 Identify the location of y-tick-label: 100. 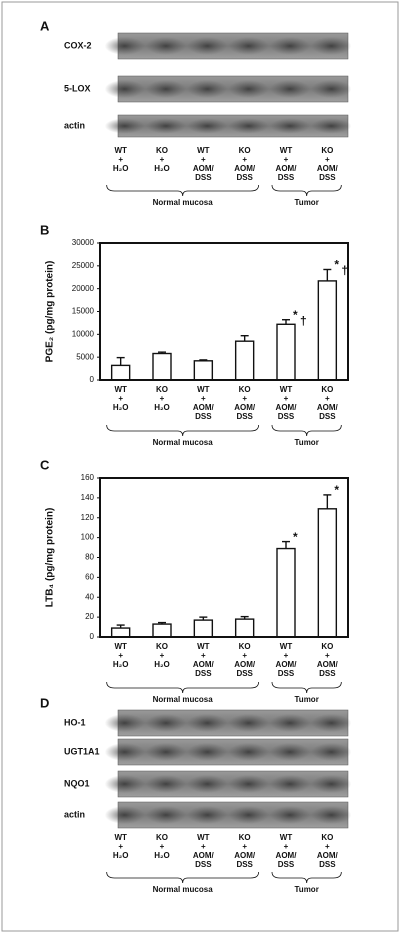
(88, 537).